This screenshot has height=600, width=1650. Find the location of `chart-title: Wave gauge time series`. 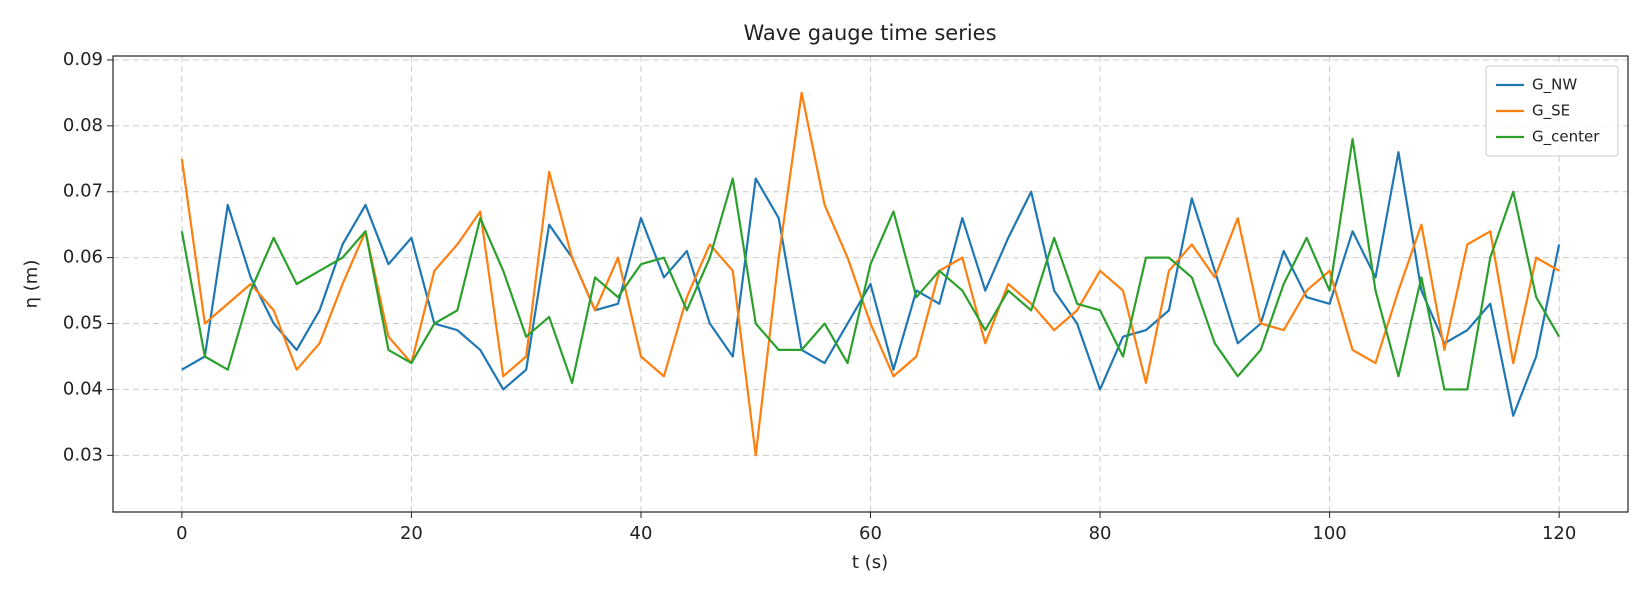

chart-title: Wave gauge time series is located at coordinates (869, 33).